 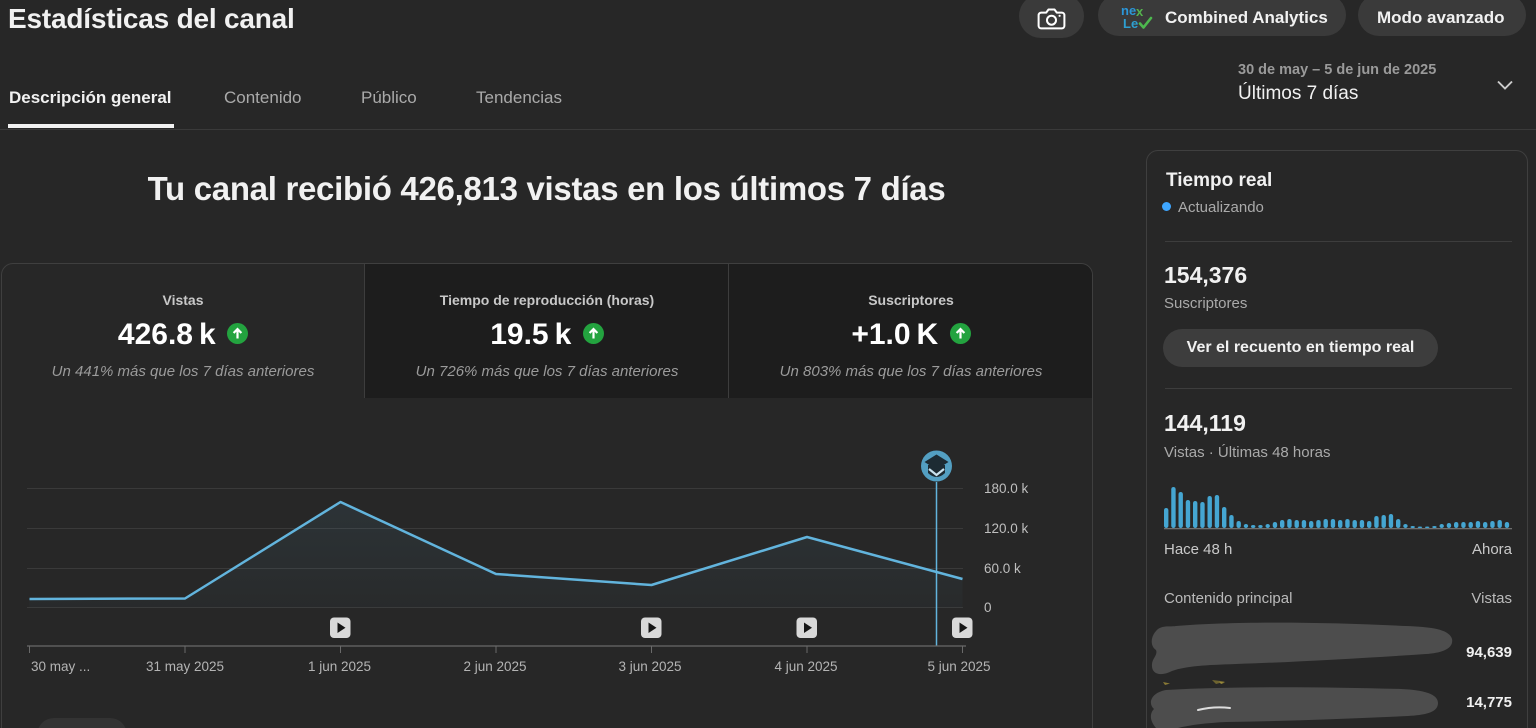 I want to click on svg-text: 0, so click(x=988, y=607).